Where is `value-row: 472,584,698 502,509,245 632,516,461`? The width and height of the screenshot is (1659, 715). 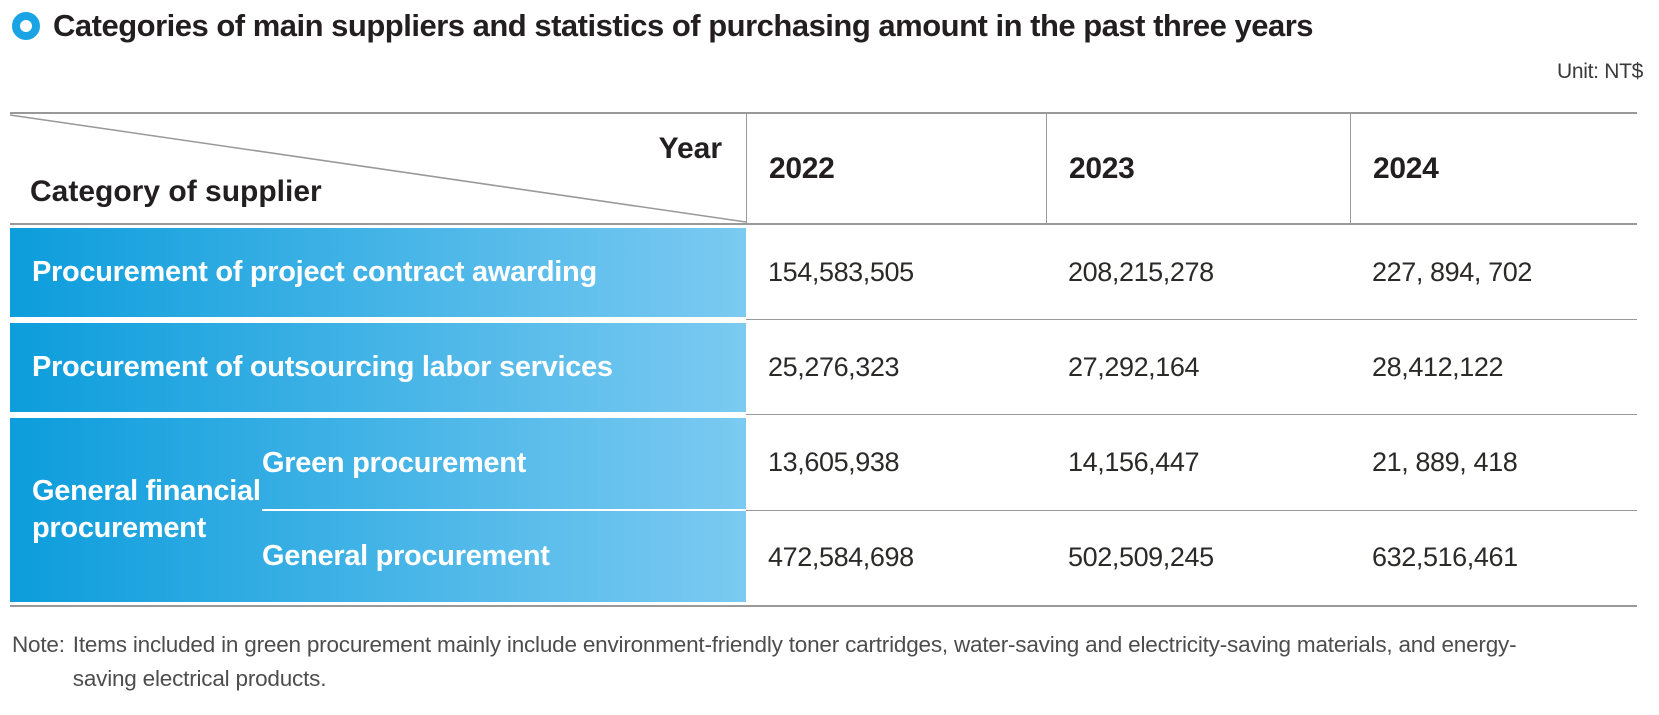 value-row: 472,584,698 502,509,245 632,516,461 is located at coordinates (1191, 558).